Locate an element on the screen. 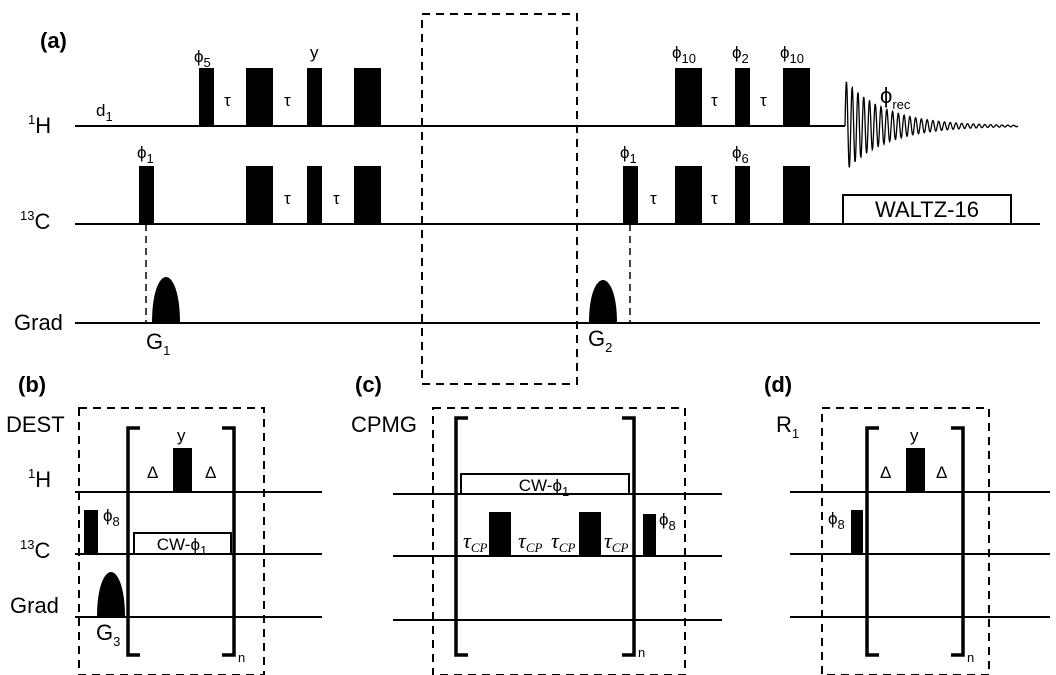 This screenshot has width=1056, height=675. b-left-bracket is located at coordinates (133, 541).